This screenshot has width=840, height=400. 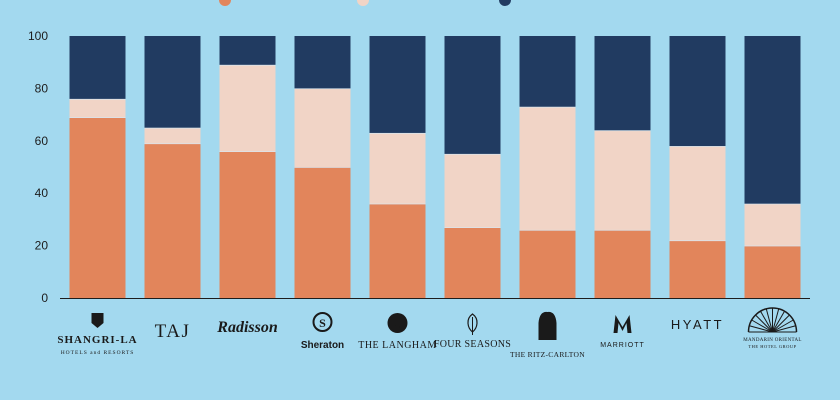 I want to click on category-label: THE LANGHAM, so click(x=397, y=345).